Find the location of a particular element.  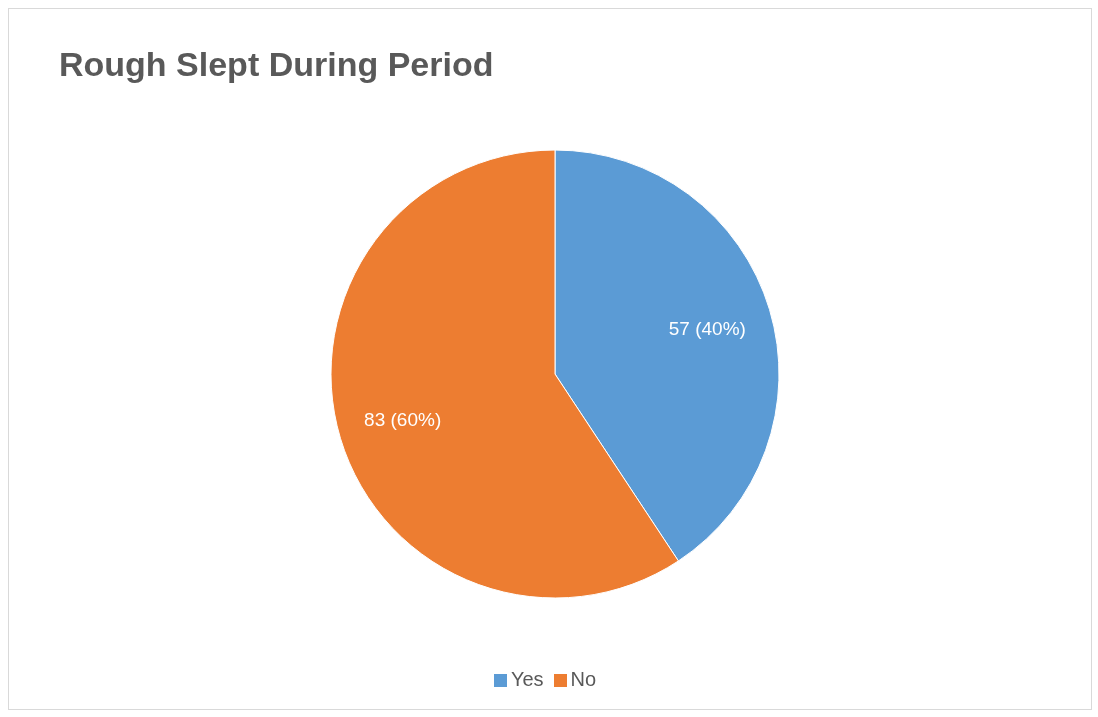

data-label: 83 (60%) is located at coordinates (403, 420).